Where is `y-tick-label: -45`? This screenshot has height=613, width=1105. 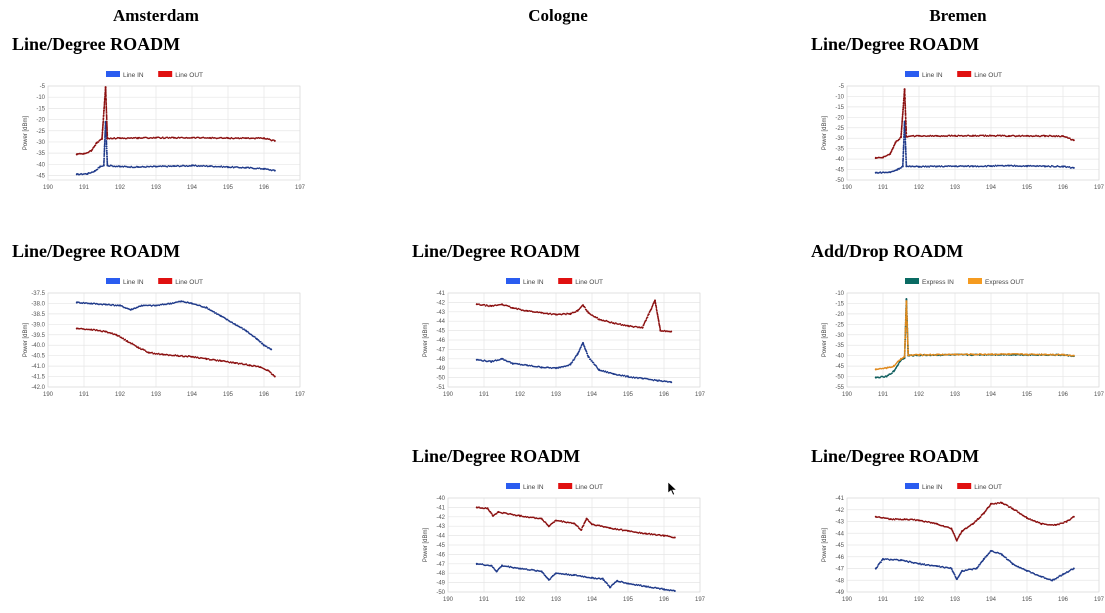 y-tick-label: -45 is located at coordinates (839, 367).